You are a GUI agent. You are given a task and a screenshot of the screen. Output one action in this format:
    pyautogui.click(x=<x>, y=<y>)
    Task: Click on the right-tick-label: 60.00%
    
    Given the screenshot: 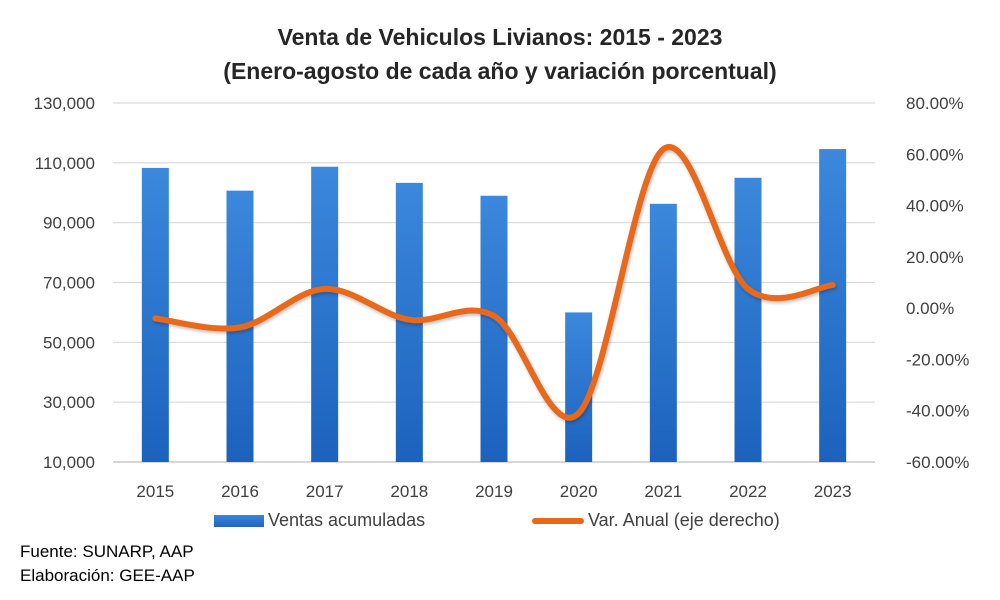 What is the action you would take?
    pyautogui.click(x=935, y=154)
    